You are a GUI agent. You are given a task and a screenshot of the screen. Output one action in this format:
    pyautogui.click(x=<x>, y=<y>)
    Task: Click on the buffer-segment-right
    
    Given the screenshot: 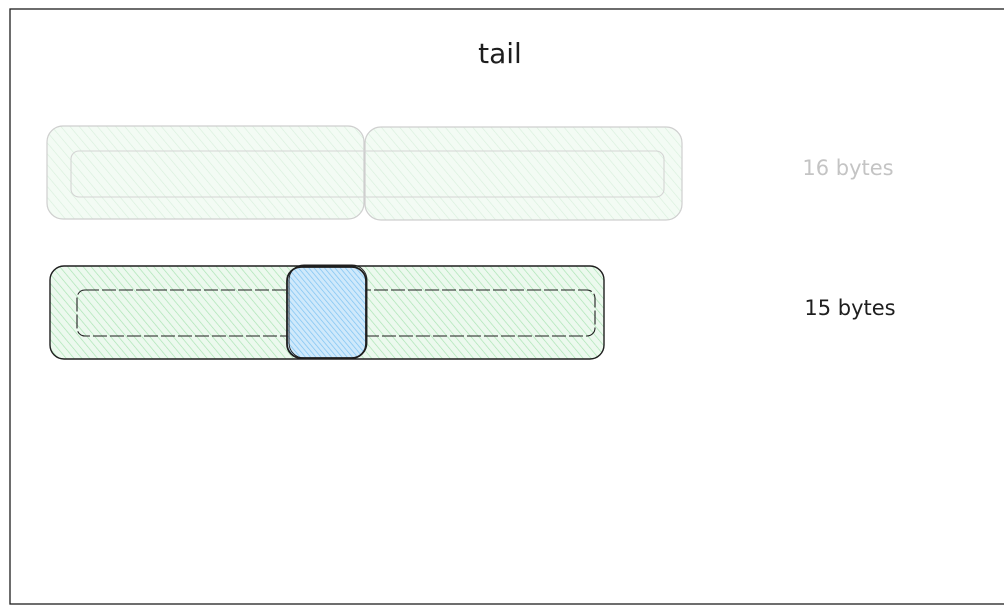 What is the action you would take?
    pyautogui.click(x=523, y=173)
    